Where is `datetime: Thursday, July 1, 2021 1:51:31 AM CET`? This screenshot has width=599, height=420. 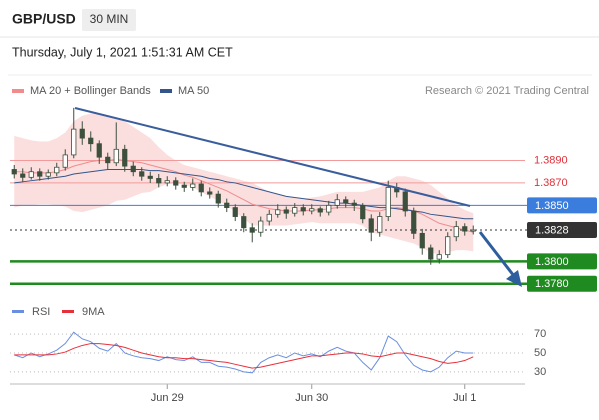
datetime: Thursday, July 1, 2021 1:51:31 AM CET is located at coordinates (122, 52).